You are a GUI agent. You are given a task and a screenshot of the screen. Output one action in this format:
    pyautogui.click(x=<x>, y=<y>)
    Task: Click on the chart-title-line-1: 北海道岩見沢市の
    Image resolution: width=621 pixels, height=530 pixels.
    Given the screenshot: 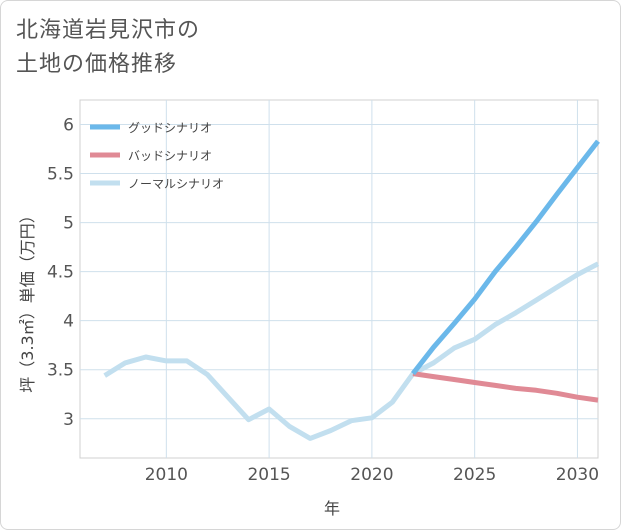 What is the action you would take?
    pyautogui.click(x=108, y=30)
    